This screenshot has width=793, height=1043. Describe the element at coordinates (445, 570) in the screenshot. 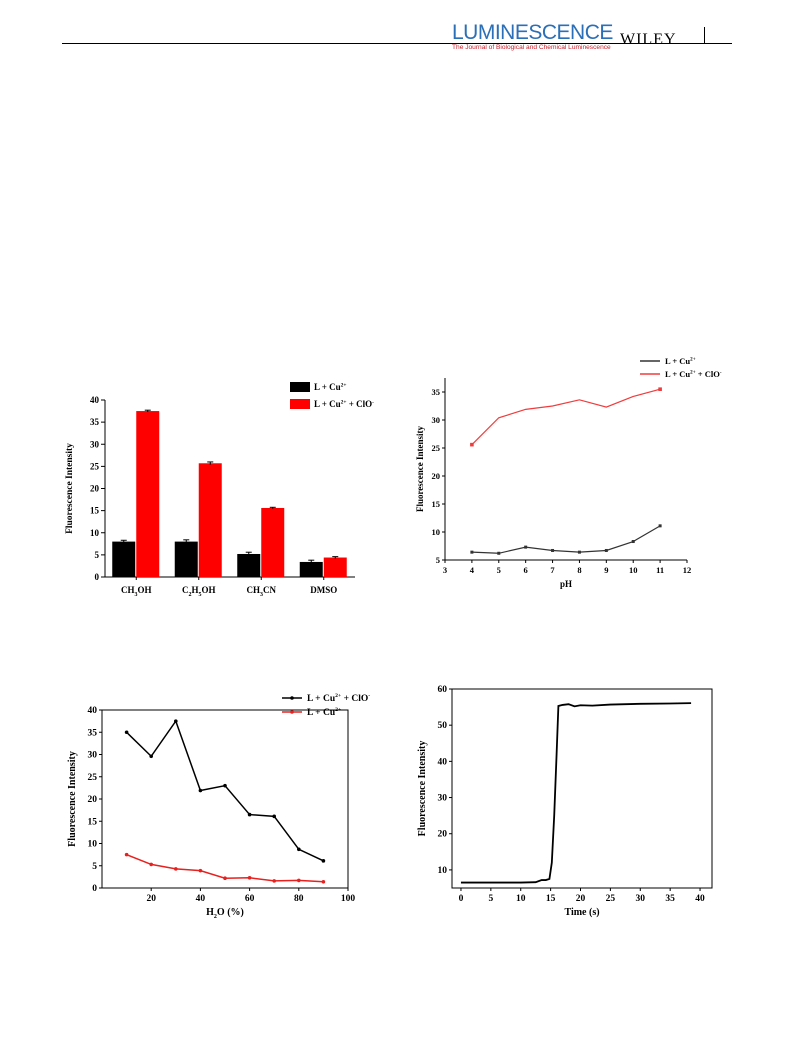

I see `x-tick-label: 3` at that location.